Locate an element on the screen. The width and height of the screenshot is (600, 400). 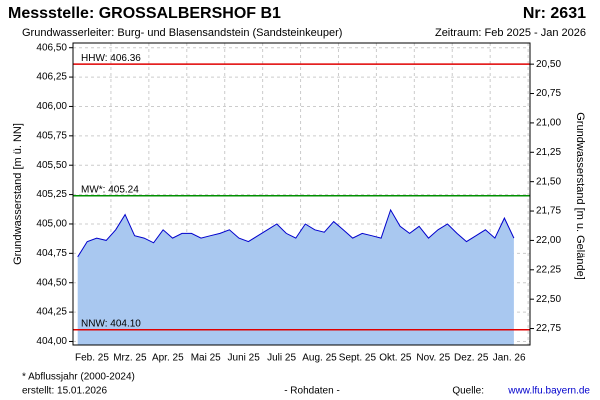
reference-label: MW*: 405.24 is located at coordinates (110, 189).